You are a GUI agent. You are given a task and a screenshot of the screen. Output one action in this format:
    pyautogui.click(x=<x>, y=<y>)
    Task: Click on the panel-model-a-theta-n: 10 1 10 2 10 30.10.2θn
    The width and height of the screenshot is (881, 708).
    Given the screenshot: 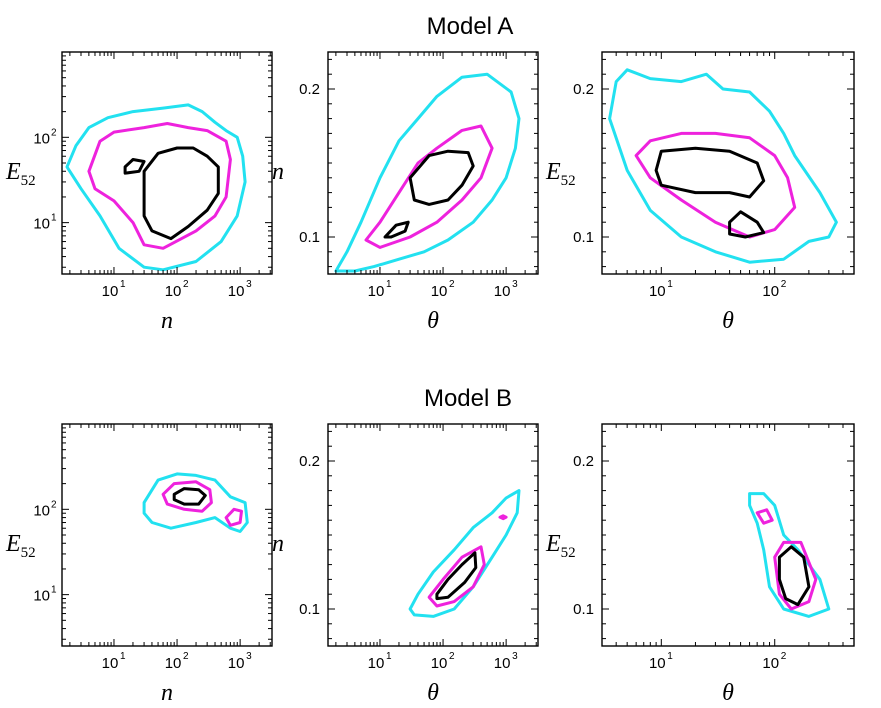 What is the action you would take?
    pyautogui.click(x=405, y=192)
    